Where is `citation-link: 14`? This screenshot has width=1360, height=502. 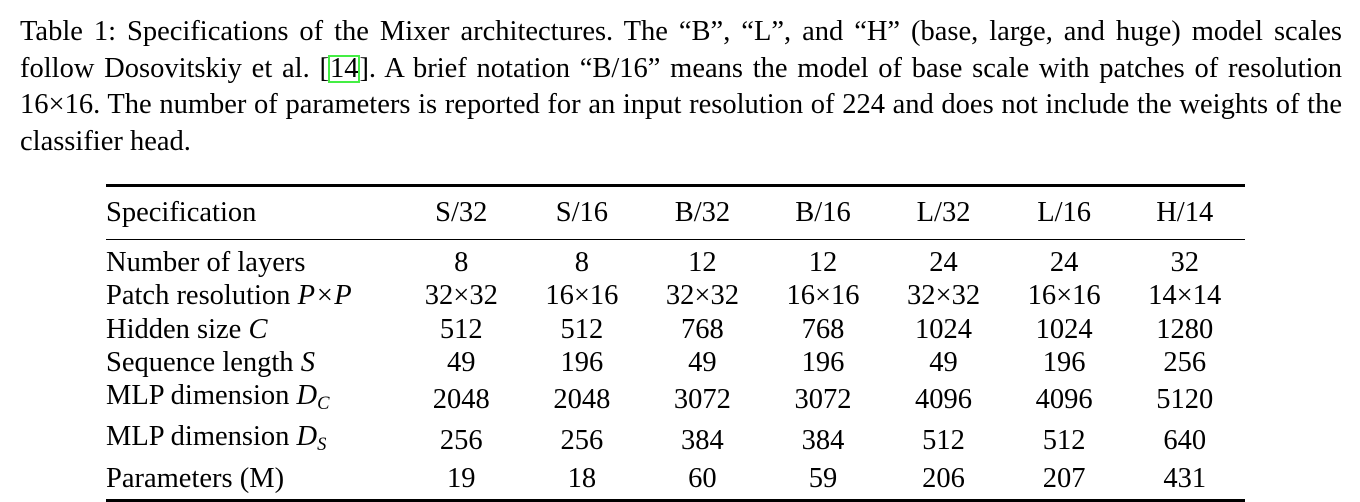 citation-link: 14 is located at coordinates (344, 68).